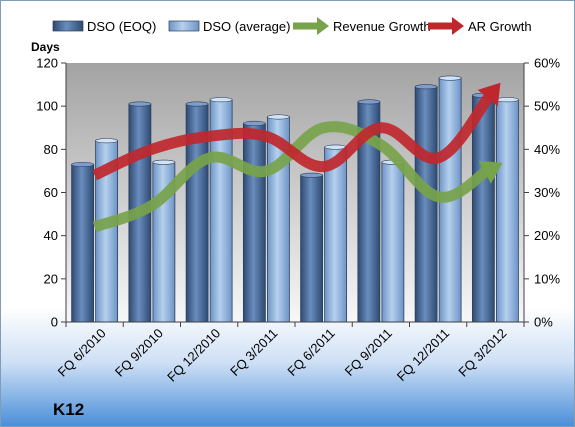 Image resolution: width=575 pixels, height=427 pixels. I want to click on y2-tick-label: 0%, so click(543, 322).